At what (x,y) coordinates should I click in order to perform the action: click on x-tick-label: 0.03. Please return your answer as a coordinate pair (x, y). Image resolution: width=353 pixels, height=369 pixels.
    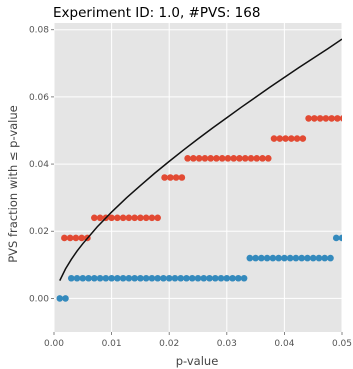
    Looking at the image, I should click on (227, 344).